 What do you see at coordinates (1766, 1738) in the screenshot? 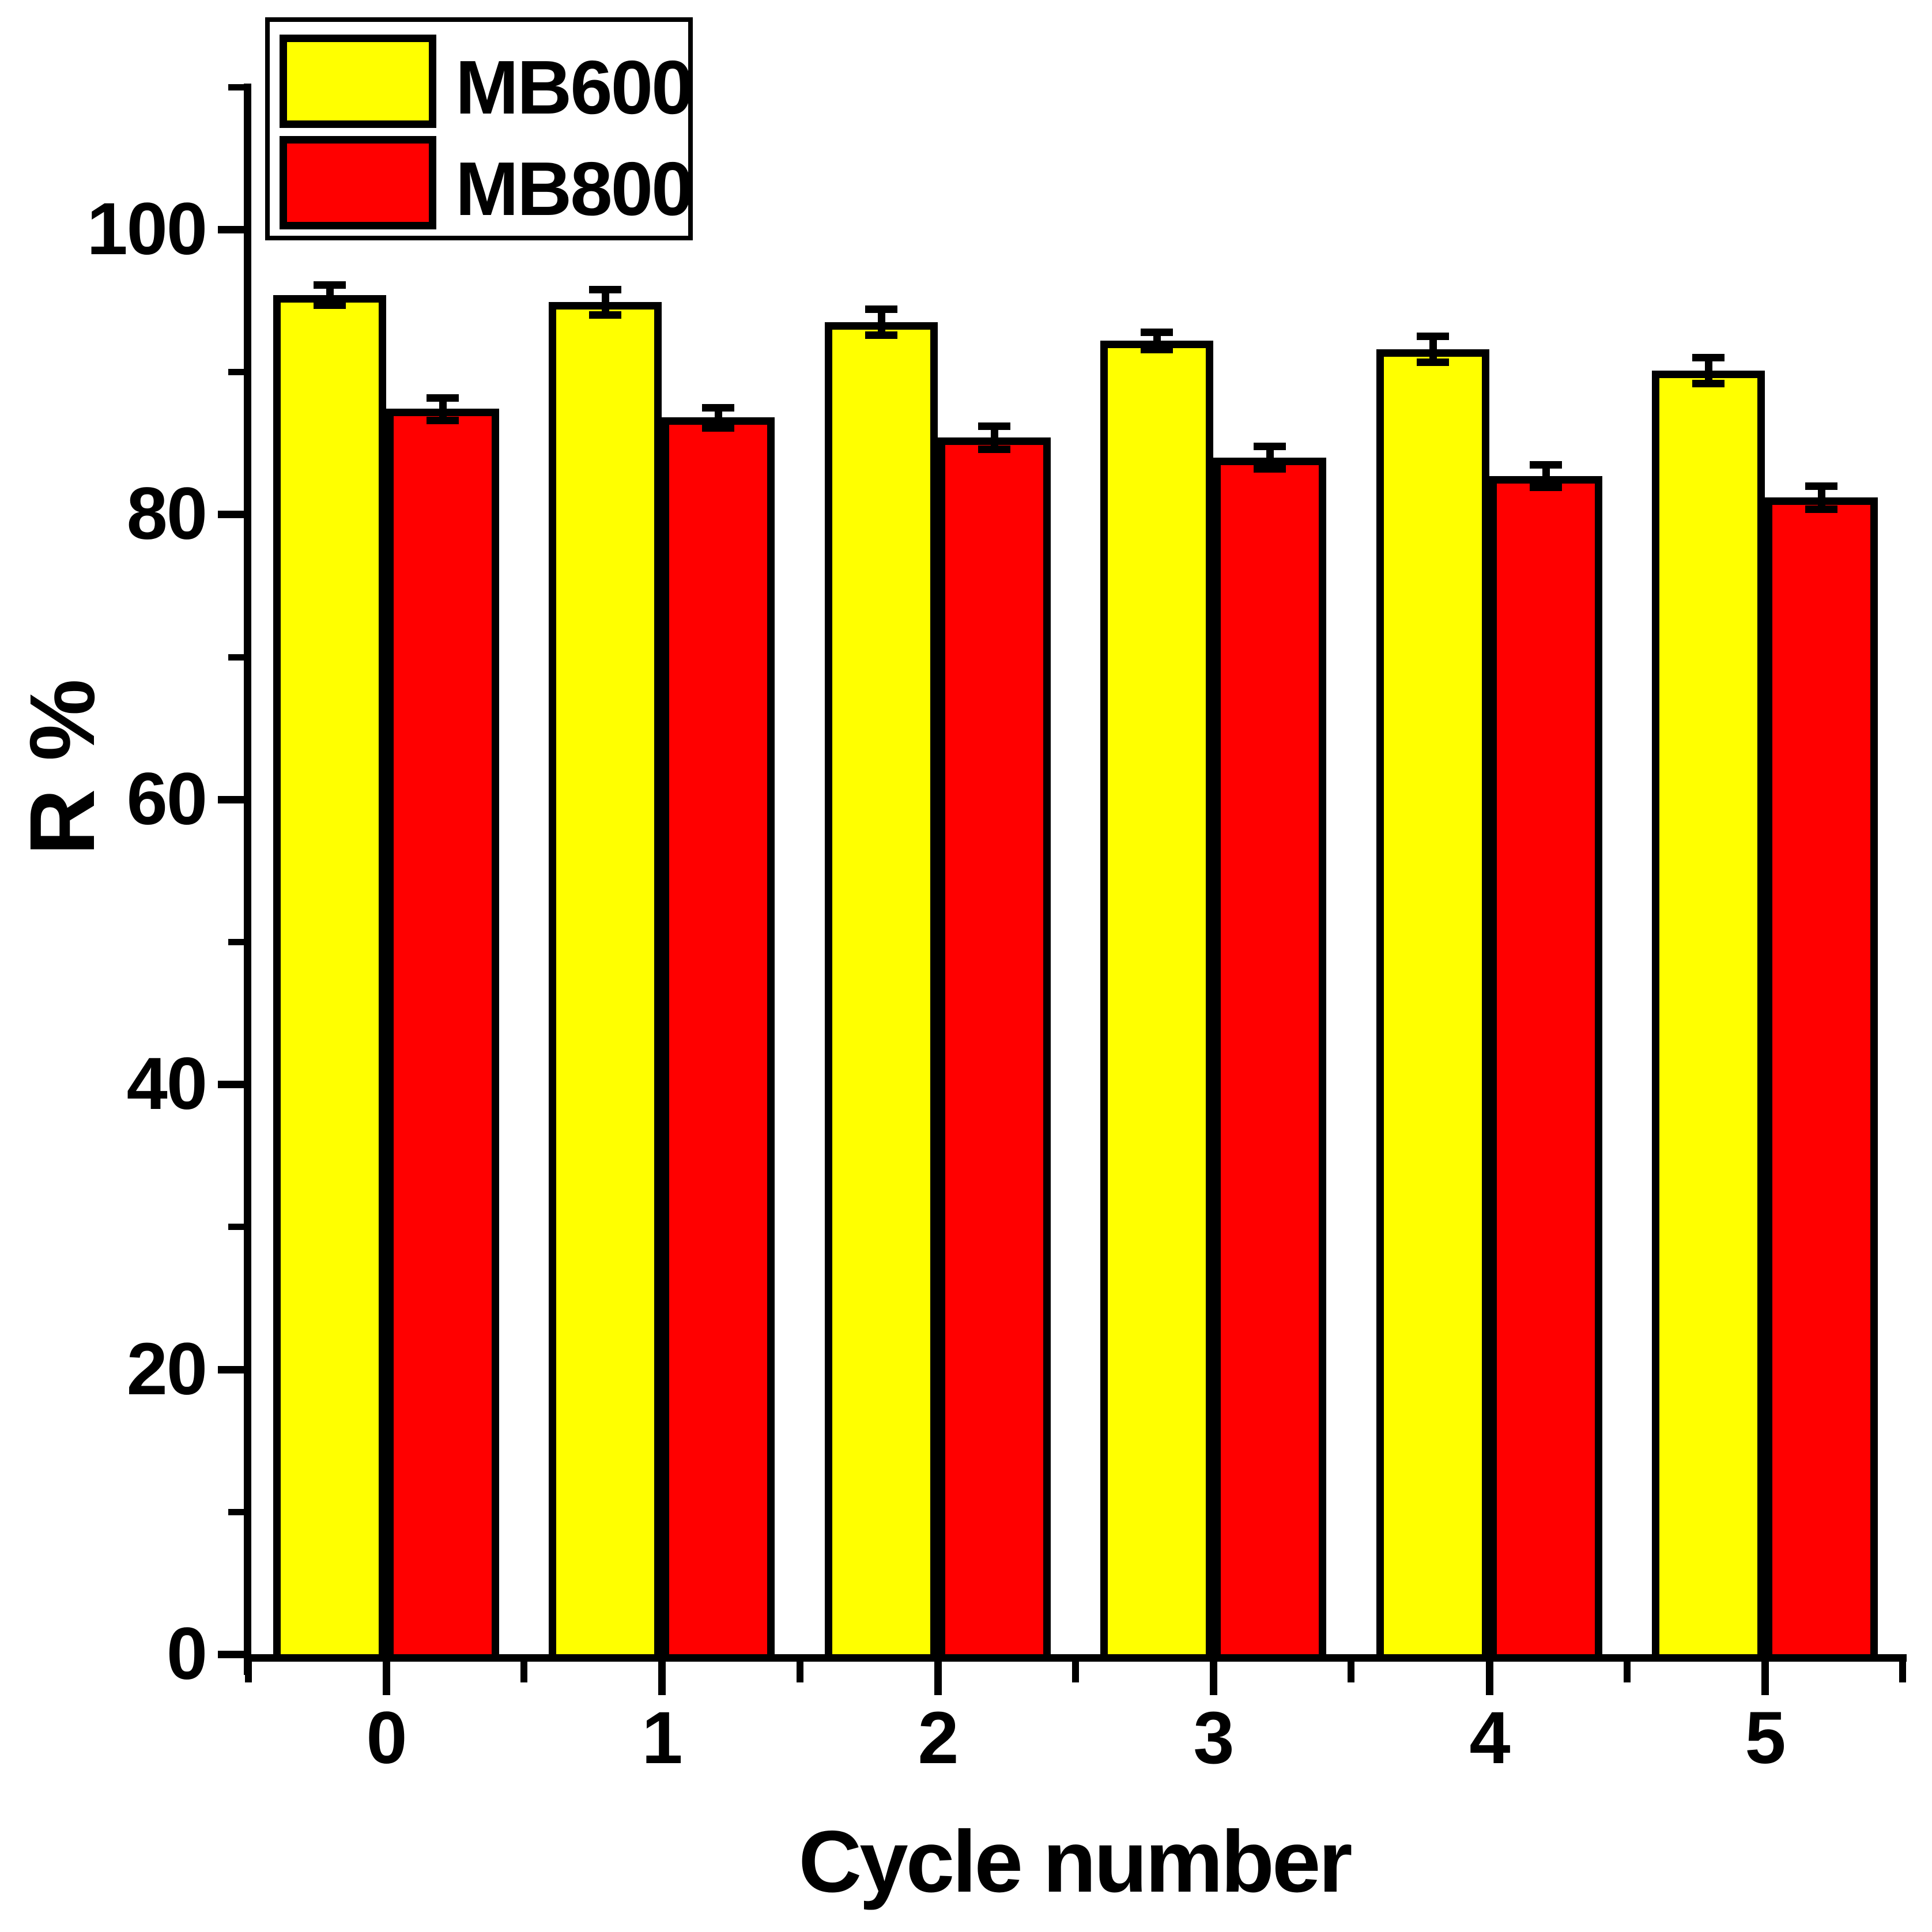
I see `x-tick-label-5: 5` at bounding box center [1766, 1738].